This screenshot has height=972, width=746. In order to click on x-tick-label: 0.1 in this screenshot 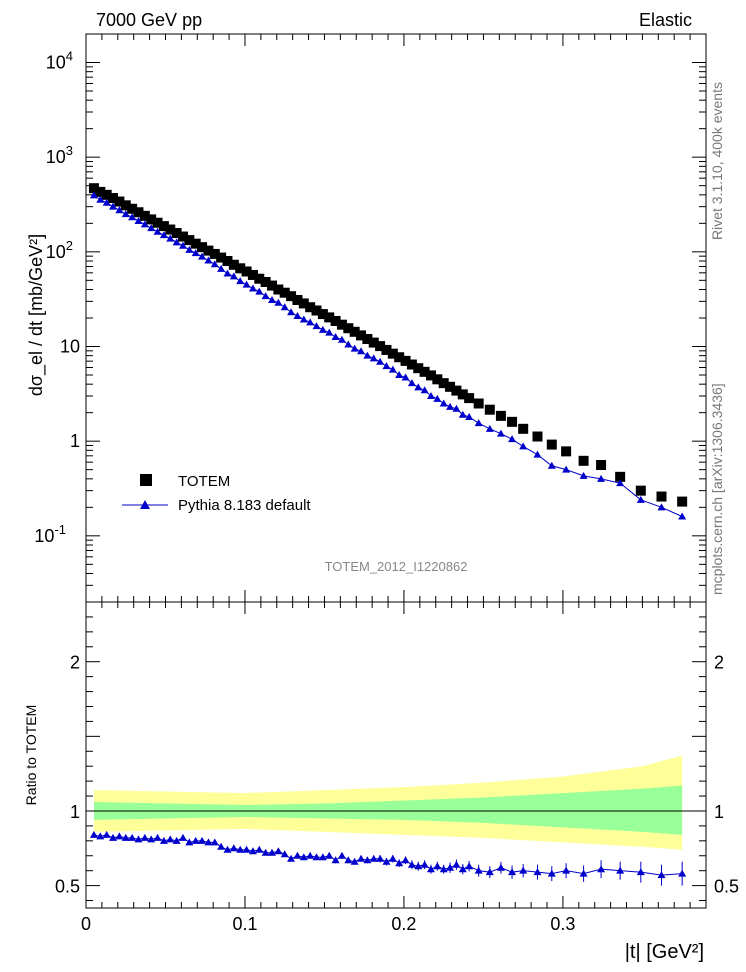, I will do `click(244, 924)`.